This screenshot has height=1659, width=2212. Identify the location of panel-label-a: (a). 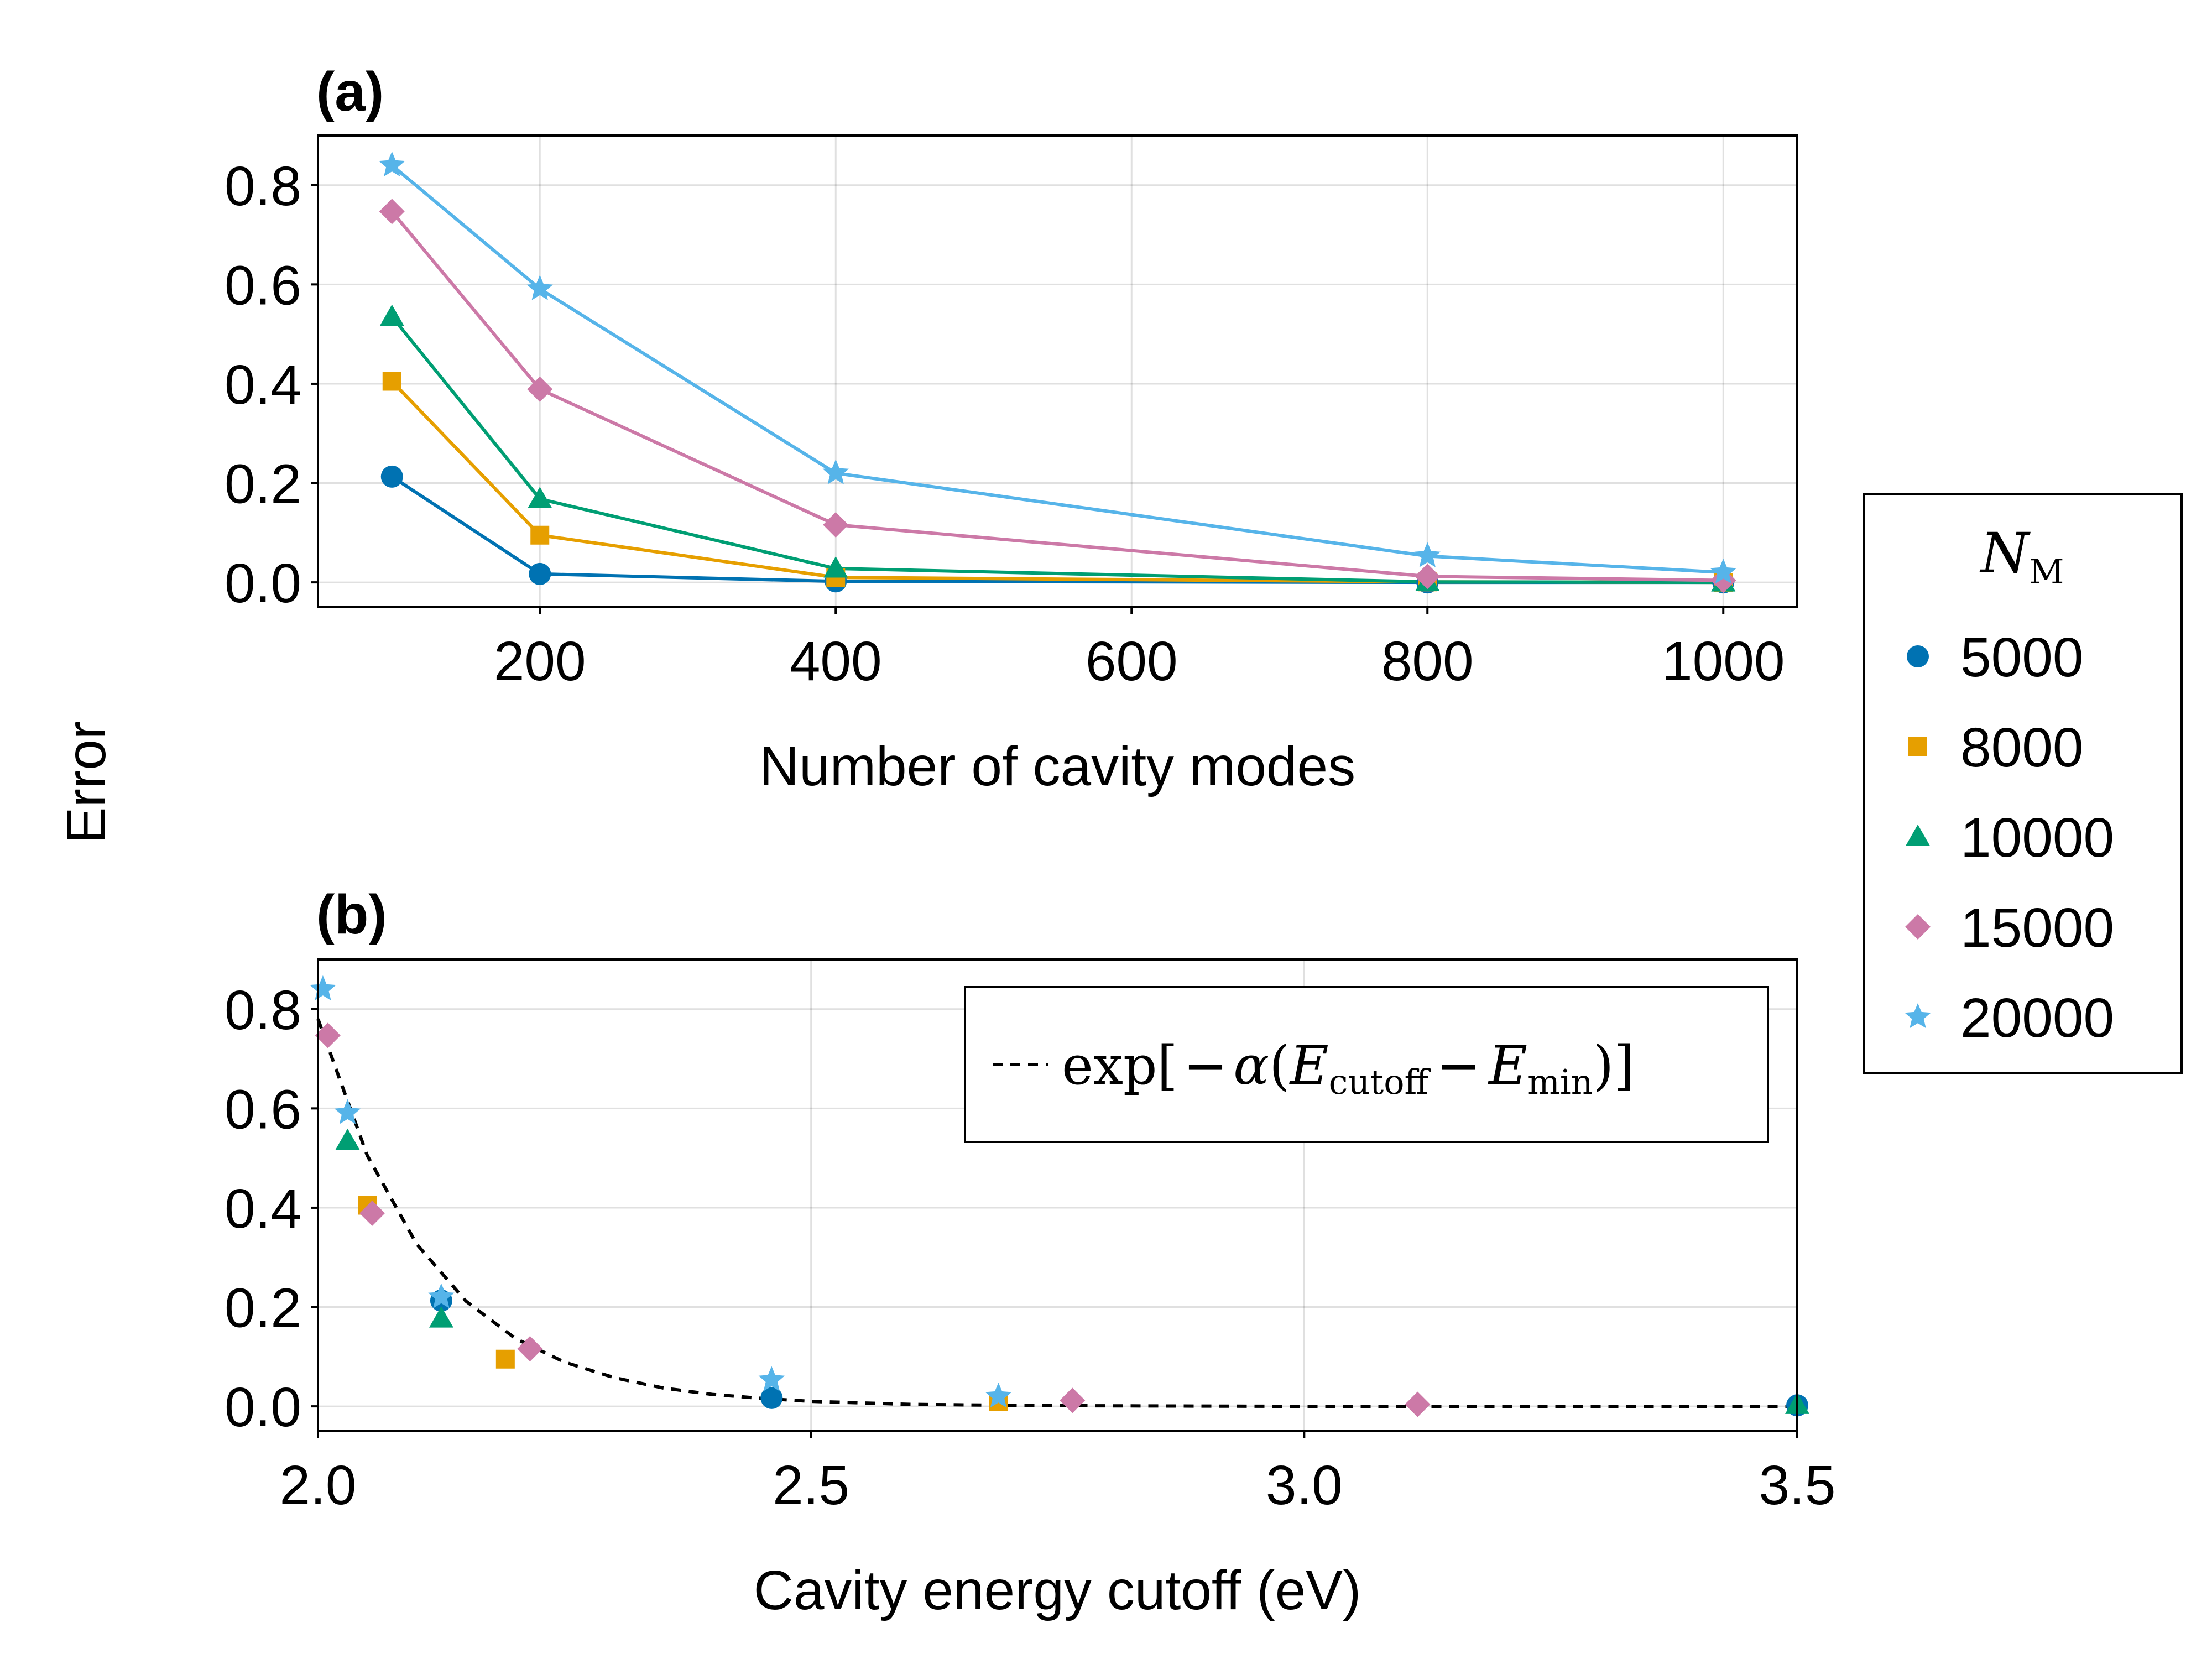
(350, 92).